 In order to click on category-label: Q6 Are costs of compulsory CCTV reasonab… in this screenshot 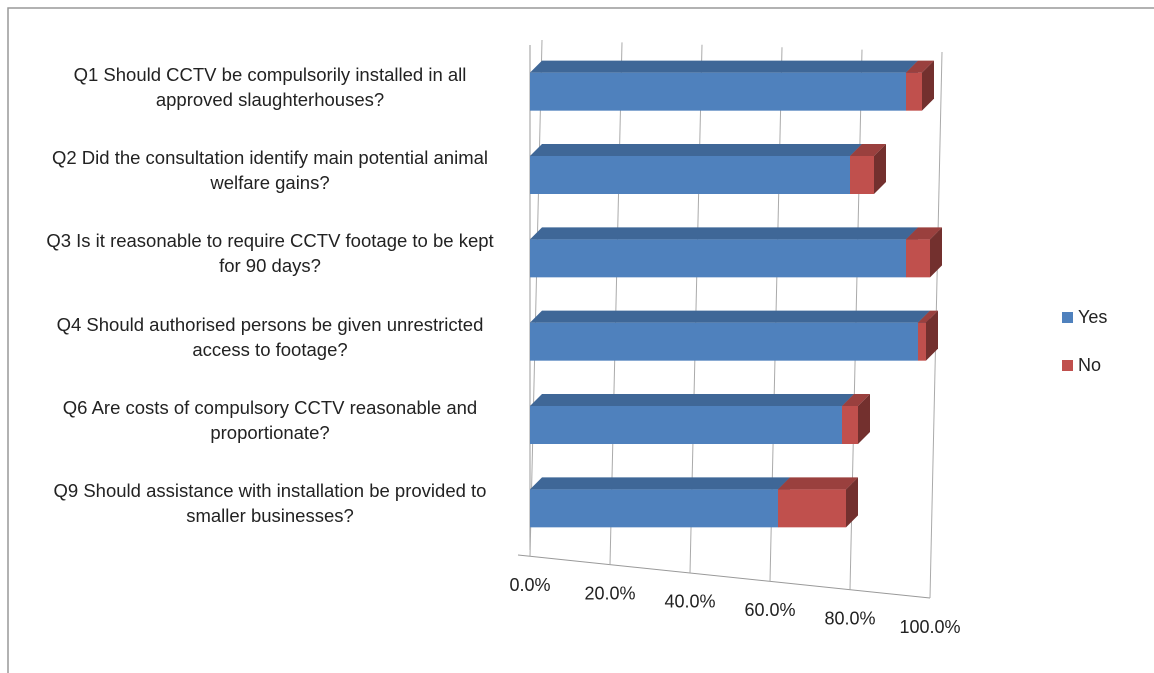, I will do `click(270, 420)`.